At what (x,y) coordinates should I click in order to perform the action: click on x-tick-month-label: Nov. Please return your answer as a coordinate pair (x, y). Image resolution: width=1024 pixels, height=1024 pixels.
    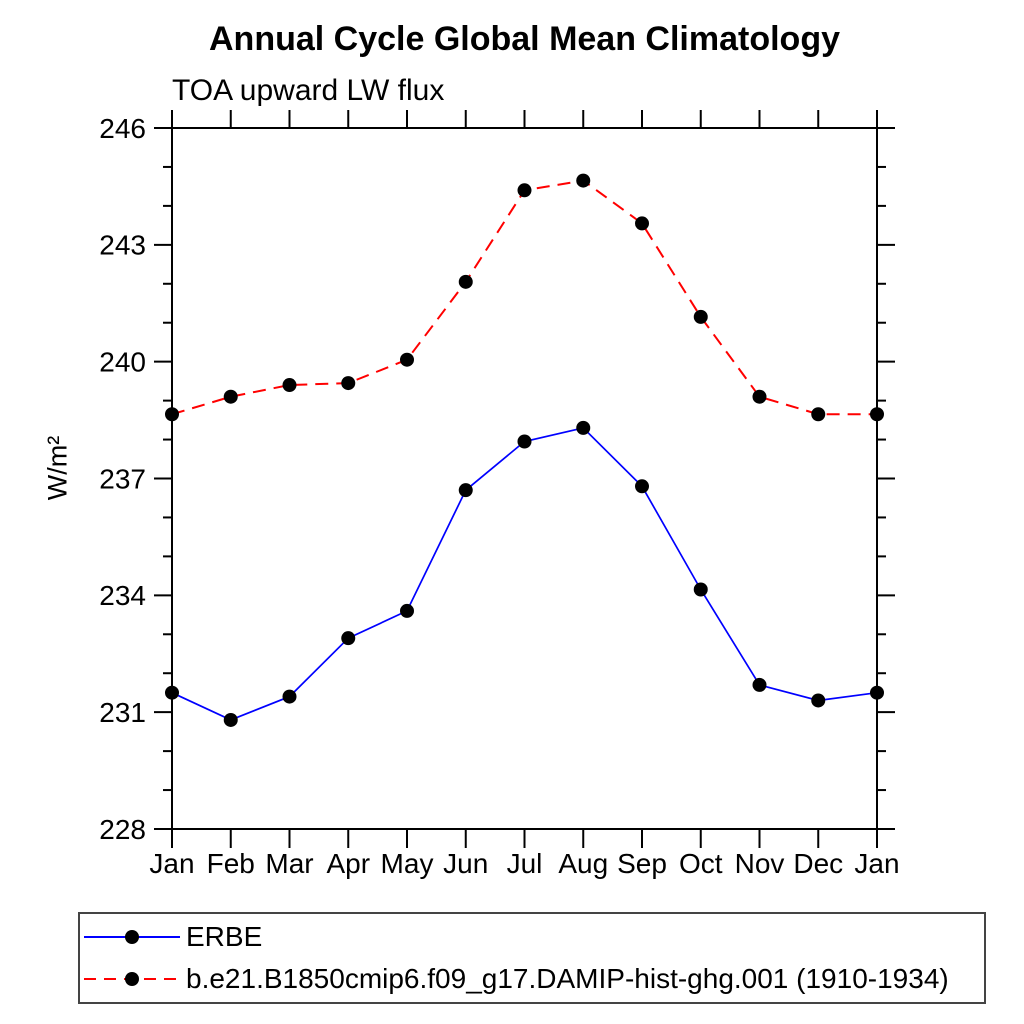
    Looking at the image, I should click on (760, 863).